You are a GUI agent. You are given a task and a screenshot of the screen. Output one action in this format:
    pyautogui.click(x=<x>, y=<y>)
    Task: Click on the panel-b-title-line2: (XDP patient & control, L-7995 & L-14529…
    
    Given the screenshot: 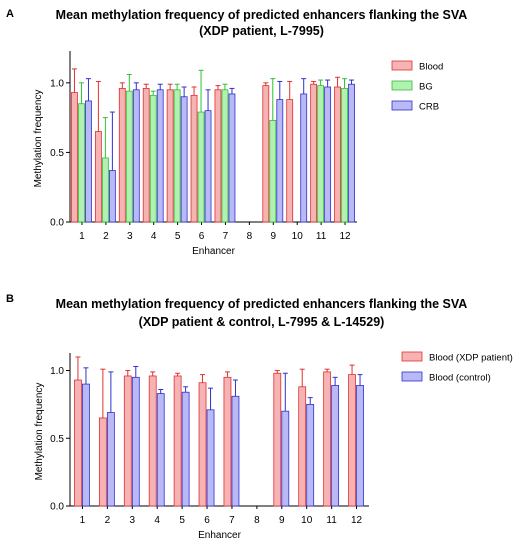 What is the action you would take?
    pyautogui.click(x=261, y=322)
    